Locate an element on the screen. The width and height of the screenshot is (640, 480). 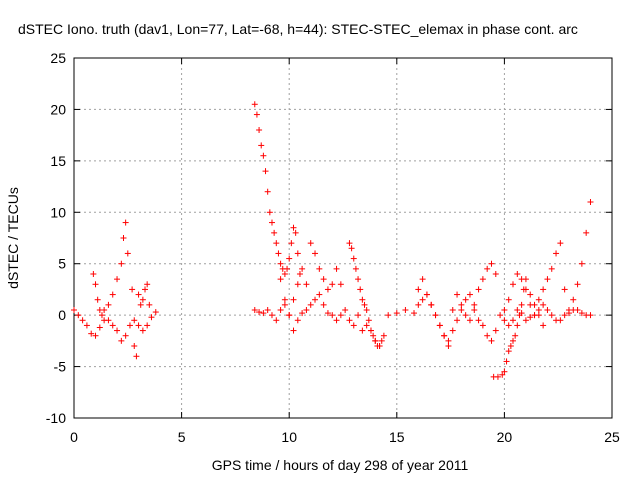
x-axis-title: GPS time / hours of day 298 of year 2011 is located at coordinates (340, 465).